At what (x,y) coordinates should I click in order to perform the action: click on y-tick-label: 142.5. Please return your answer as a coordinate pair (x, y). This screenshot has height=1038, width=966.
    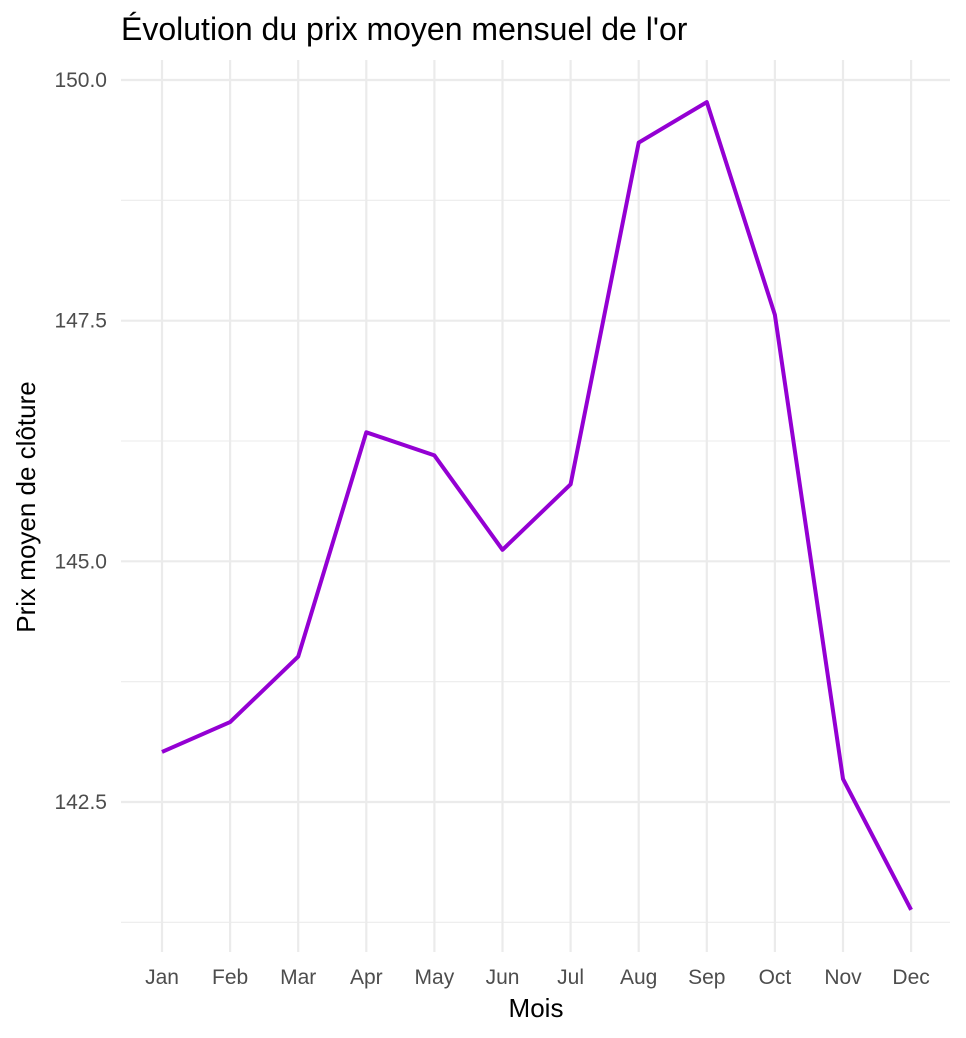
    Looking at the image, I should click on (80, 802).